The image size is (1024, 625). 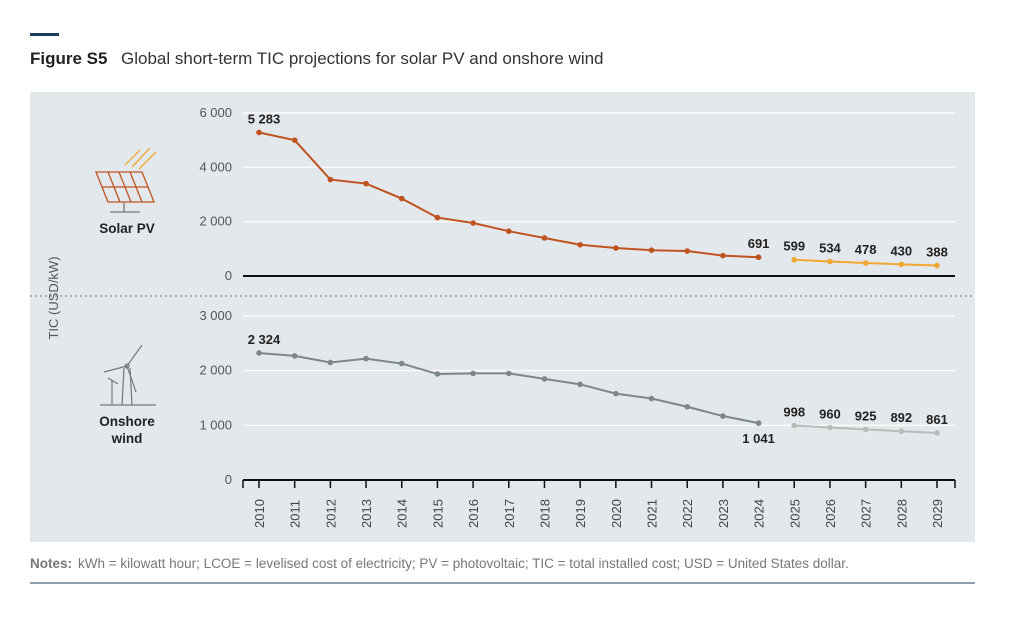 What do you see at coordinates (901, 250) in the screenshot?
I see `value-label: 430` at bounding box center [901, 250].